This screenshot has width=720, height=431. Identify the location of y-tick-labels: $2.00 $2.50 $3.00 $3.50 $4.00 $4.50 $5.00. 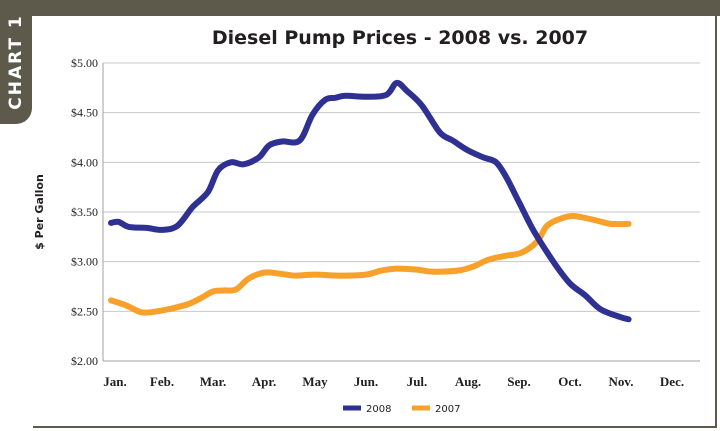
(84, 212).